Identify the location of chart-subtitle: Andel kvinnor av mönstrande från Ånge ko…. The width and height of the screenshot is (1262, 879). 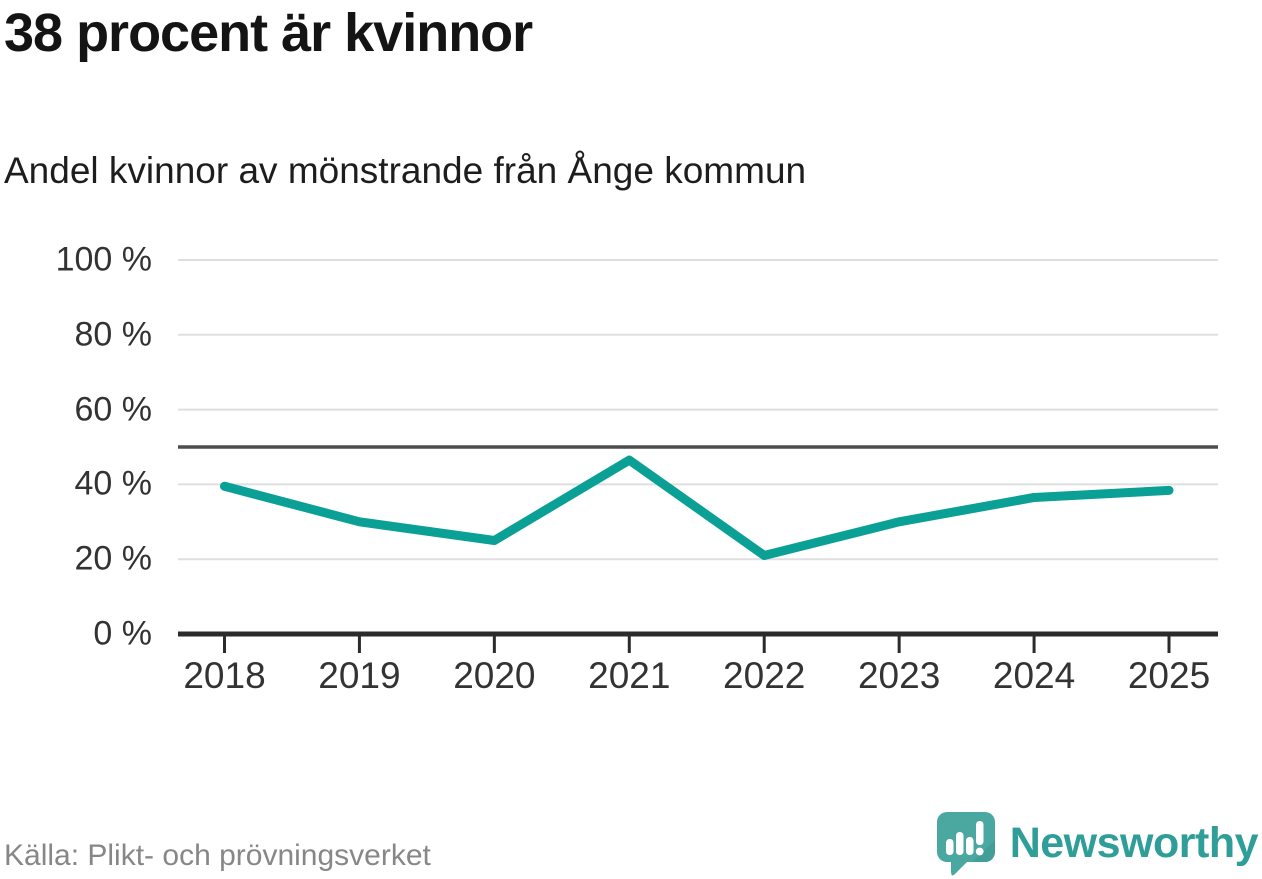
(405, 170).